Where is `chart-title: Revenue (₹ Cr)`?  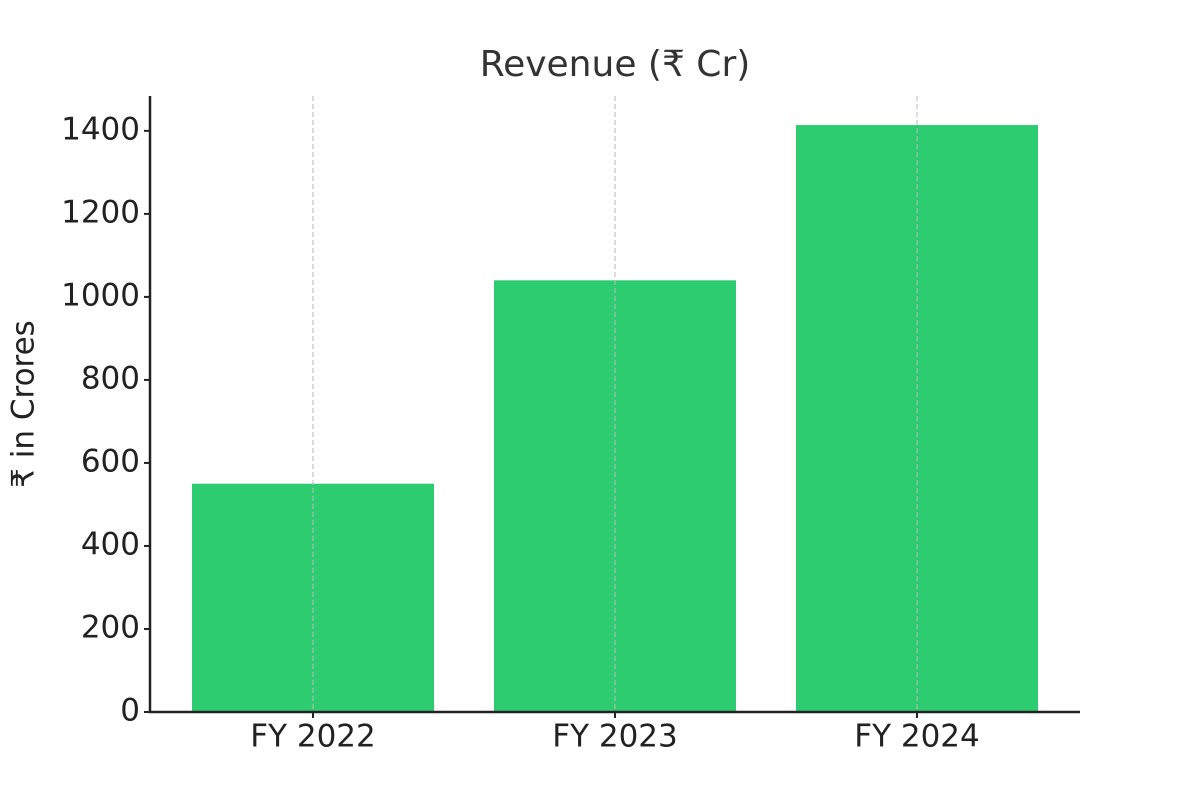
chart-title: Revenue (₹ Cr) is located at coordinates (615, 64).